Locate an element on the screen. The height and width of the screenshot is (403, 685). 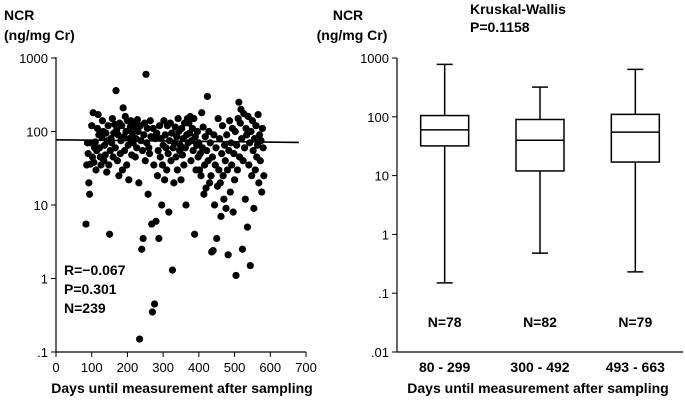
box-category-label: 80 - 299 is located at coordinates (445, 367).